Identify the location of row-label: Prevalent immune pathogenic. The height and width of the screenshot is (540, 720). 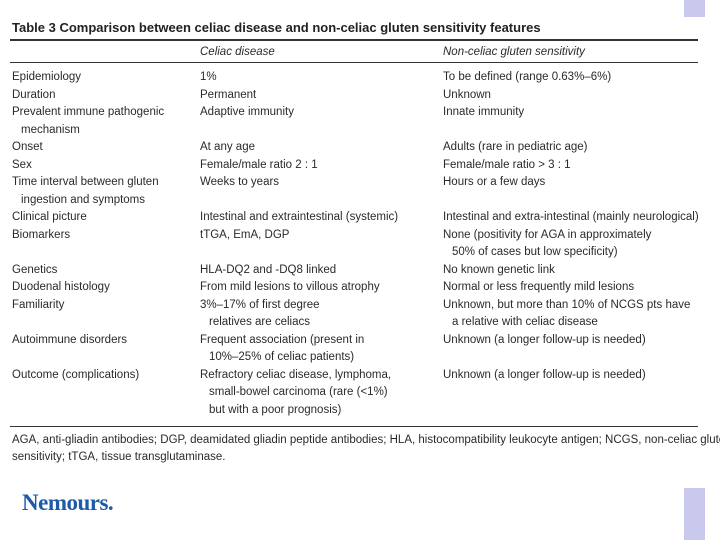
(88, 112).